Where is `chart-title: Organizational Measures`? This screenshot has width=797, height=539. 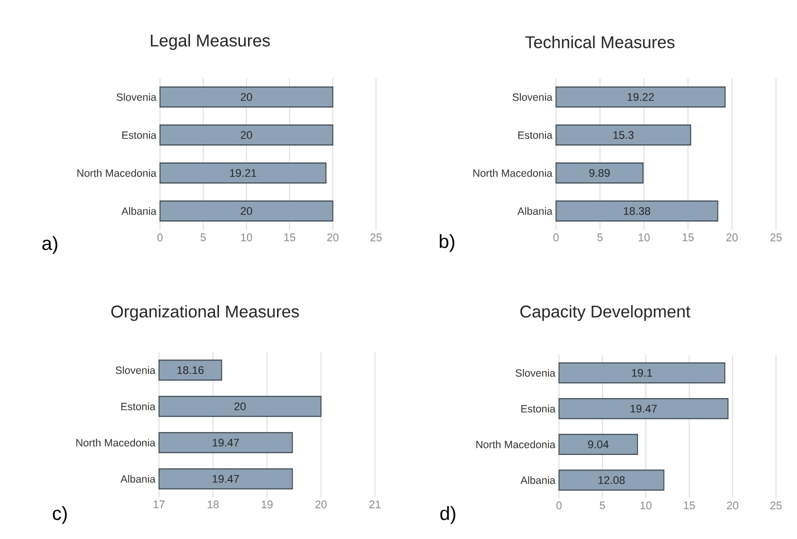
chart-title: Organizational Measures is located at coordinates (205, 313).